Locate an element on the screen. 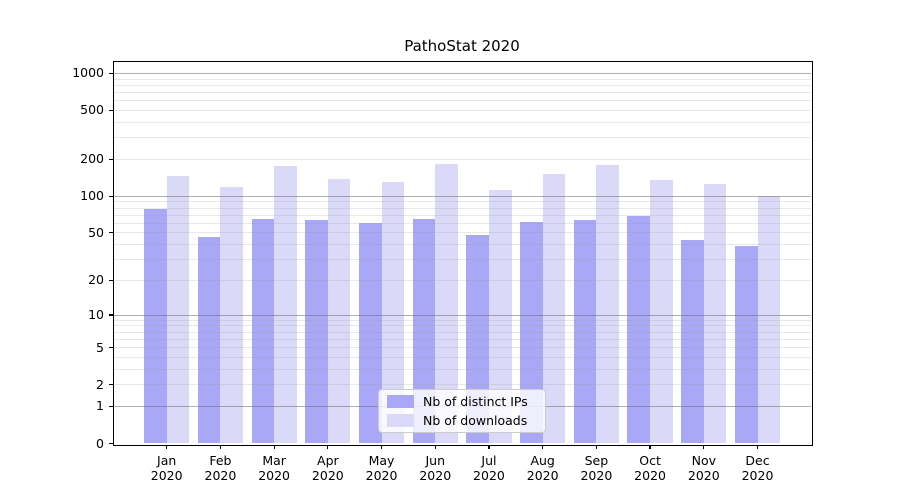 This screenshot has width=900, height=500. x-tick-label-month: Jan is located at coordinates (167, 460).